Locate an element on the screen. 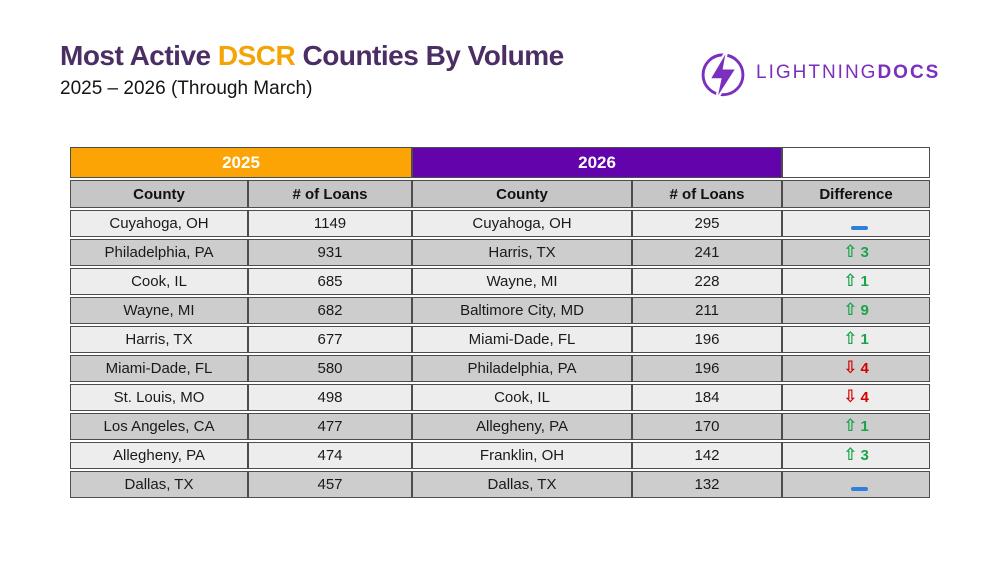 Image resolution: width=1000 pixels, height=563 pixels. county-2025-cell: Philadelphia, PA is located at coordinates (159, 252).